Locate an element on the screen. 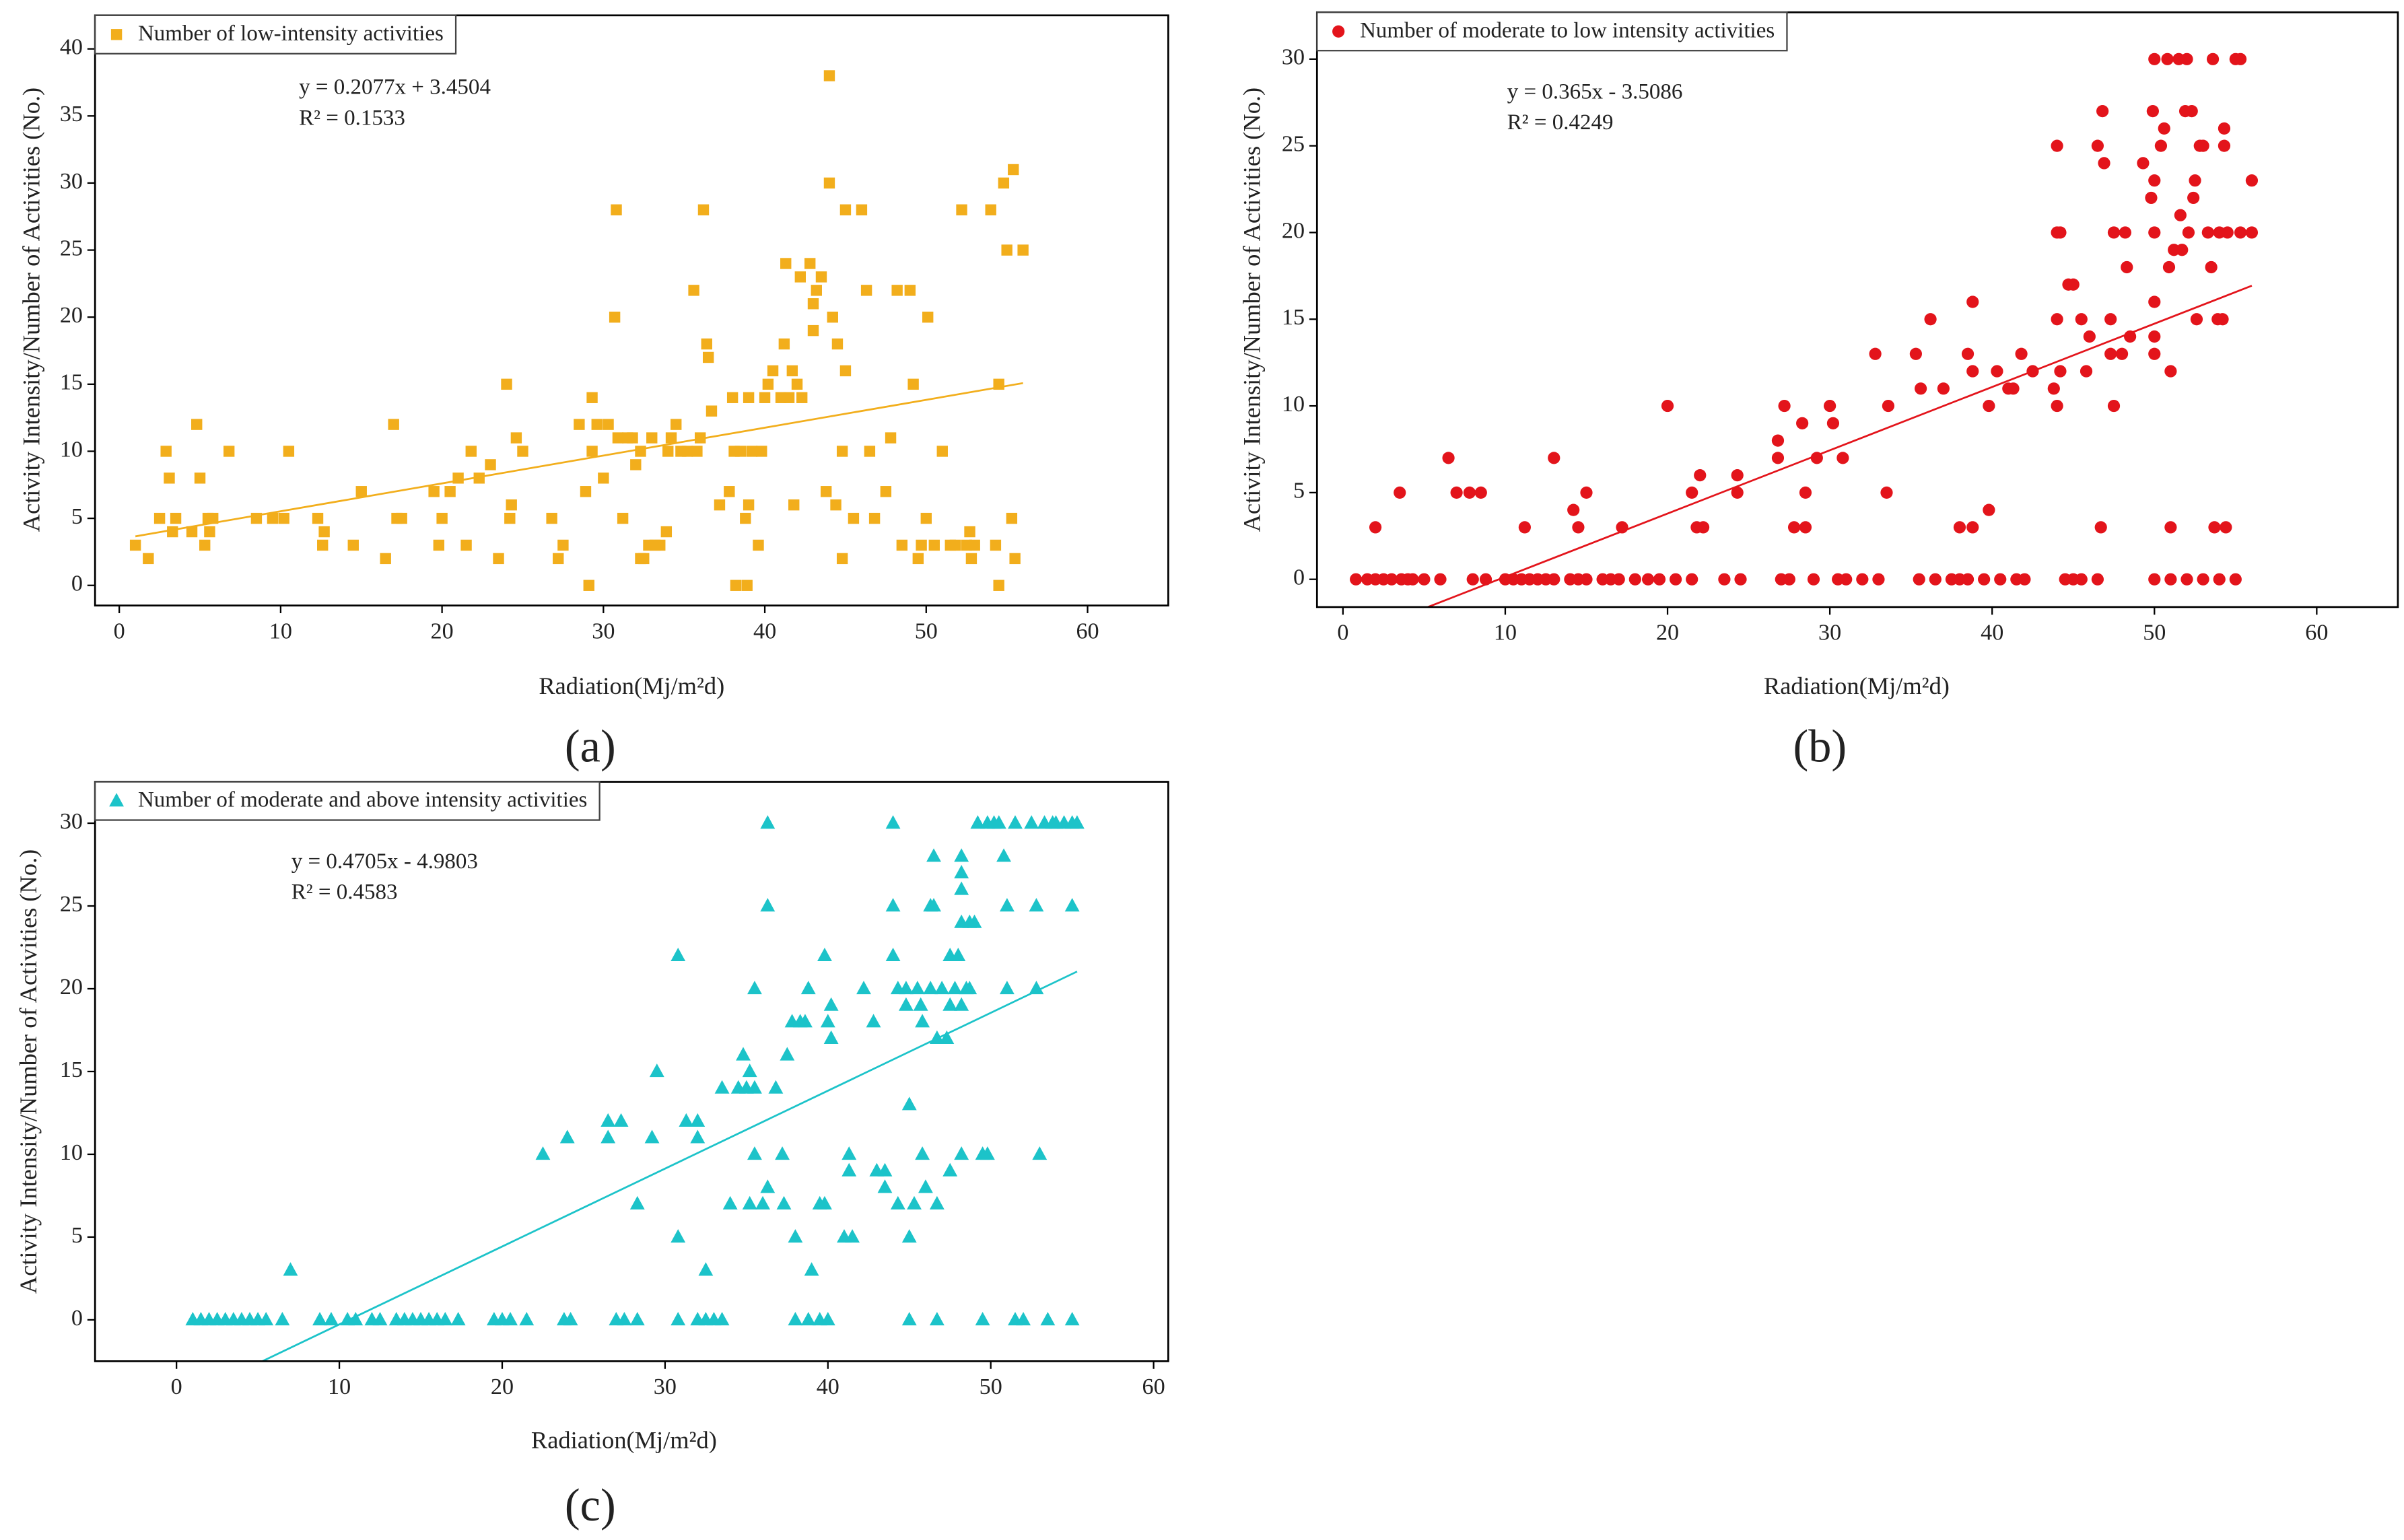  fit-equation: y = 0.4705x - 4.9803 is located at coordinates (385, 862).